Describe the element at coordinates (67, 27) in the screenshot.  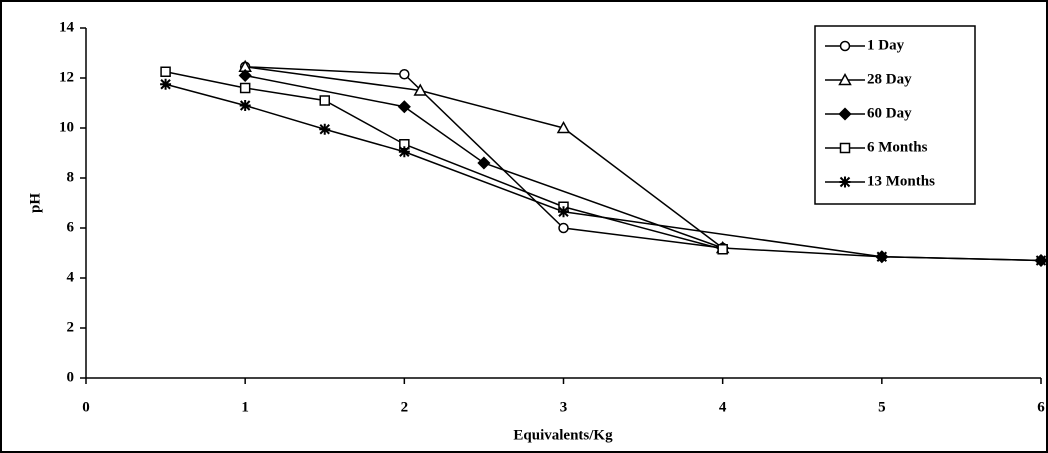
I see `y-tick-label: 14` at that location.